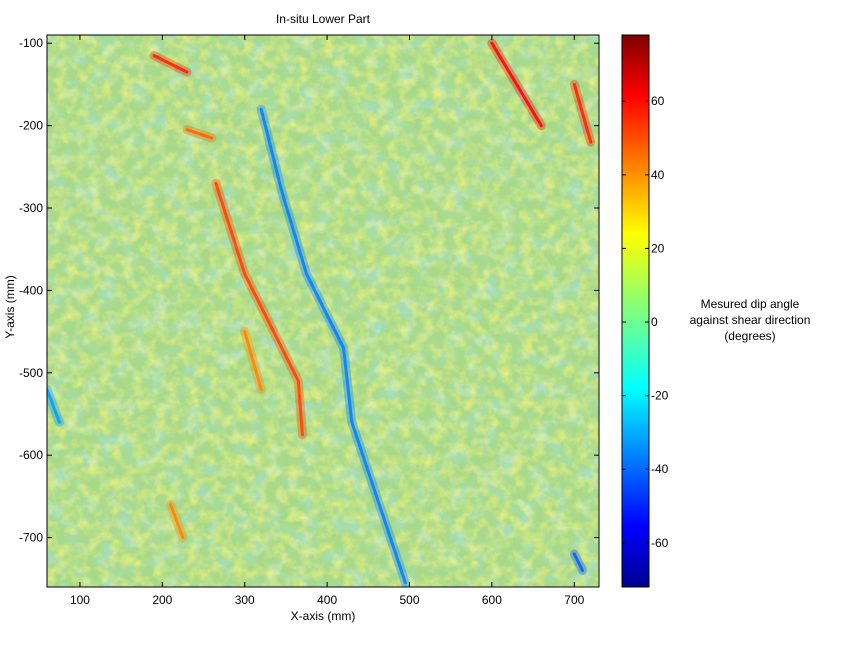  Describe the element at coordinates (31, 290) in the screenshot. I see `y-tick-label: -400` at that location.